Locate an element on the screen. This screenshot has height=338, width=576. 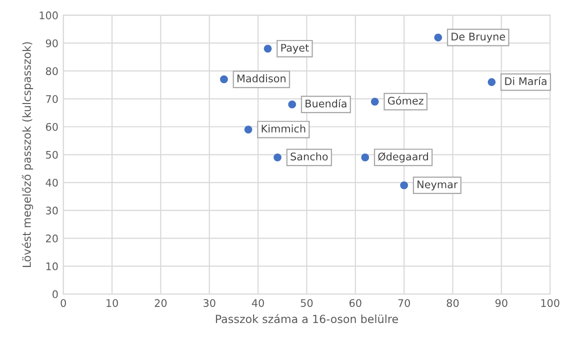
x-axis-title: Passzok száma a 16-oson belülre is located at coordinates (307, 319).